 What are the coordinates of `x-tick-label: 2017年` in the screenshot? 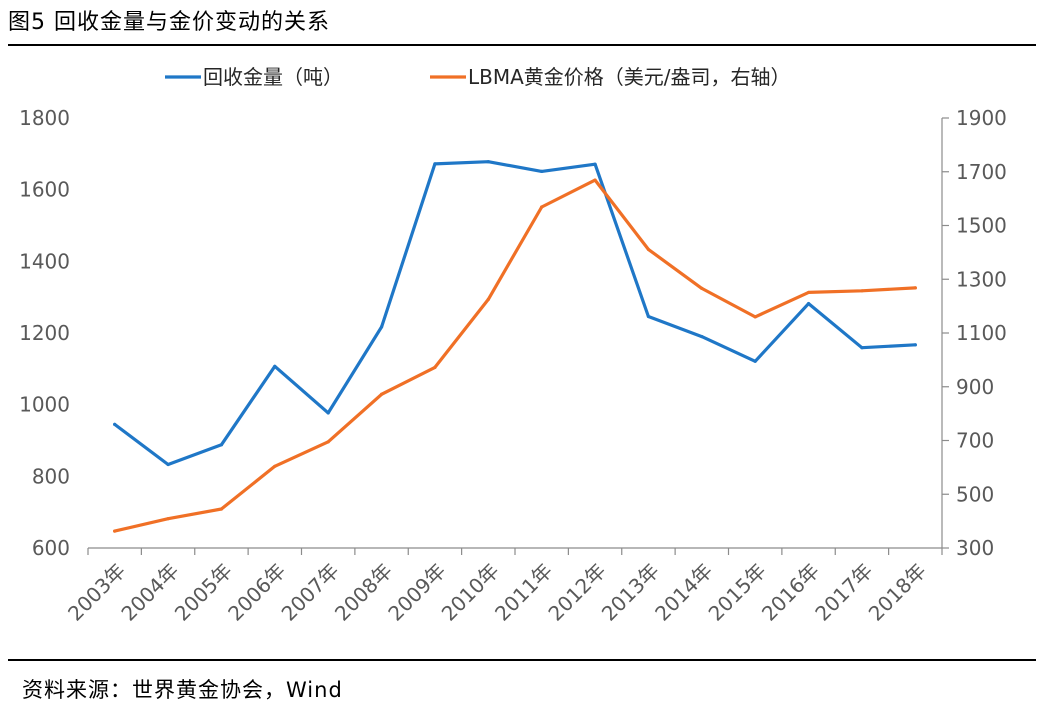 It's located at (843, 592).